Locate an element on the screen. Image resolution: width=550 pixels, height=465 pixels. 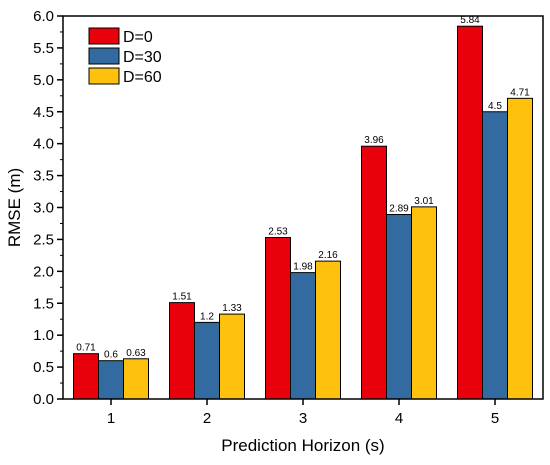
y-tick-label: 0.0 is located at coordinates (43, 399).